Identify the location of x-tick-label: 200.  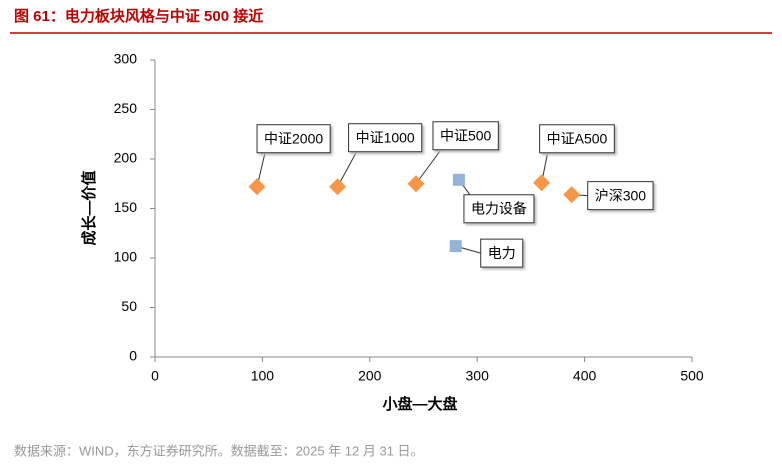
(370, 376).